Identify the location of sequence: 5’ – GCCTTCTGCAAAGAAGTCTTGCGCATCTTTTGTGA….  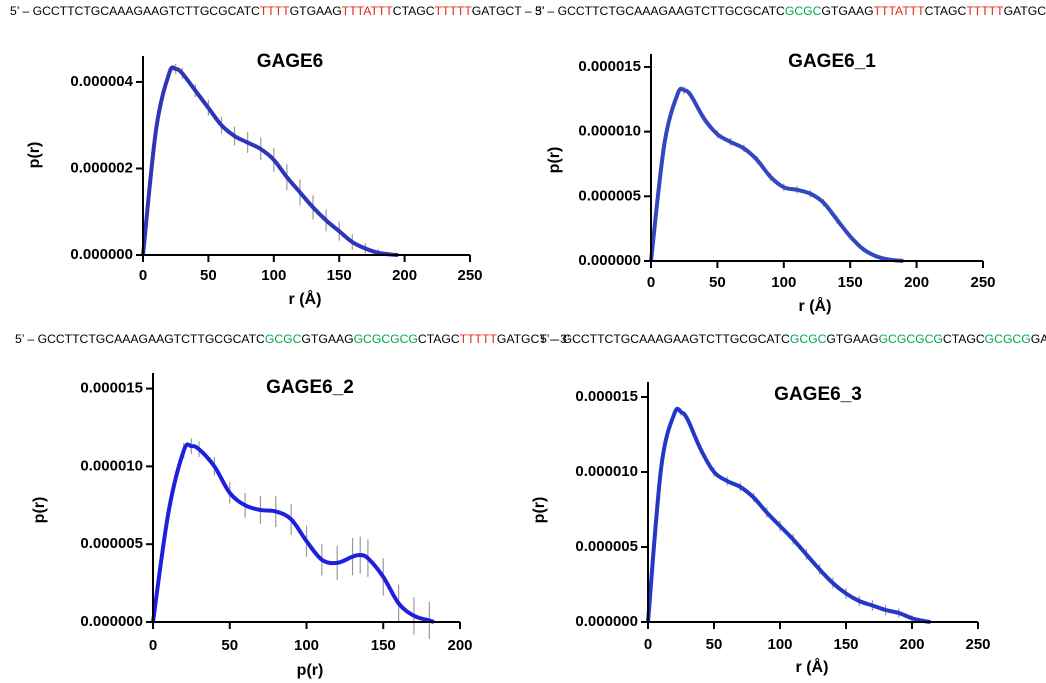
(277, 11).